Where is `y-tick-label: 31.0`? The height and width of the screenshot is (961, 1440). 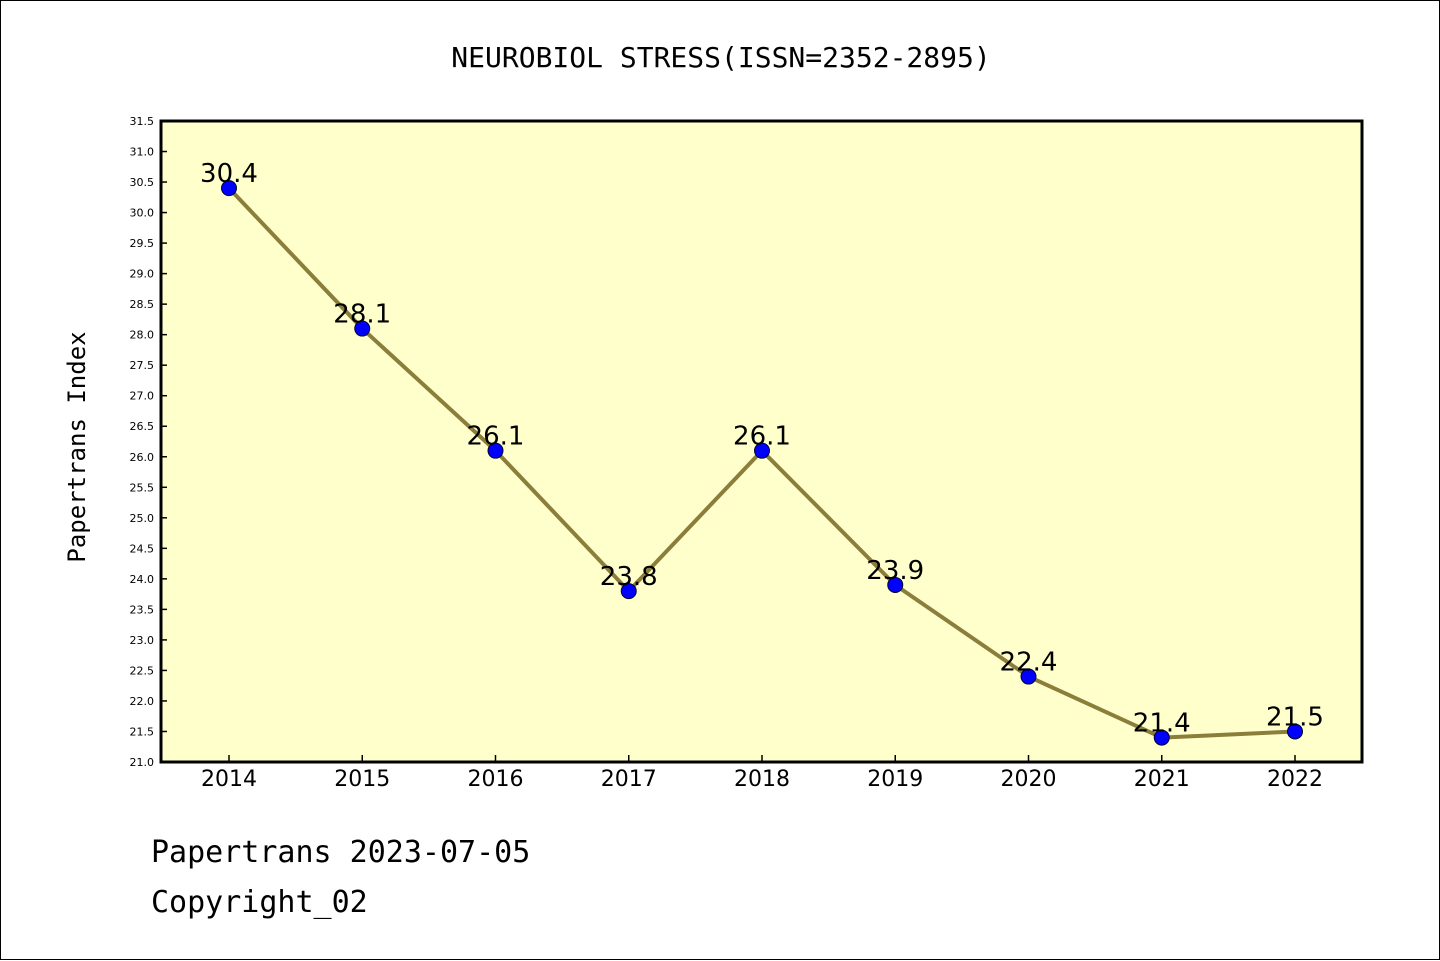
y-tick-label: 31.0 is located at coordinates (142, 152).